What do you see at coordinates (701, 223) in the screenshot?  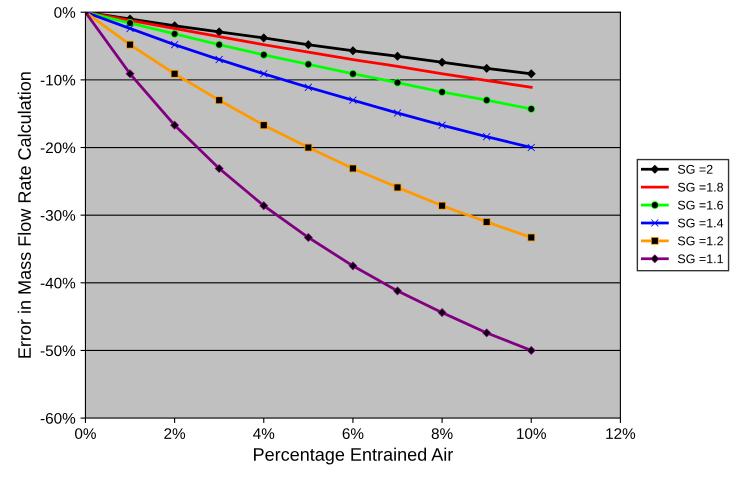 I see `legend-label: SG =1.4` at bounding box center [701, 223].